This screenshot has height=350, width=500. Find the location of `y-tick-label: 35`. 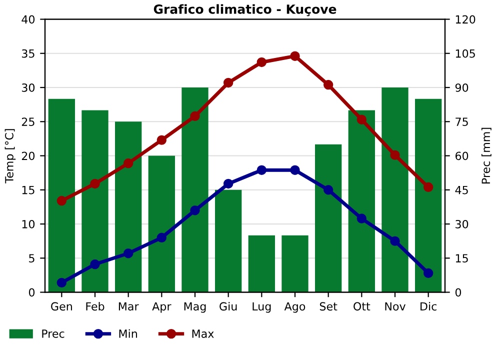

y-tick-label: 35 is located at coordinates (28, 53).